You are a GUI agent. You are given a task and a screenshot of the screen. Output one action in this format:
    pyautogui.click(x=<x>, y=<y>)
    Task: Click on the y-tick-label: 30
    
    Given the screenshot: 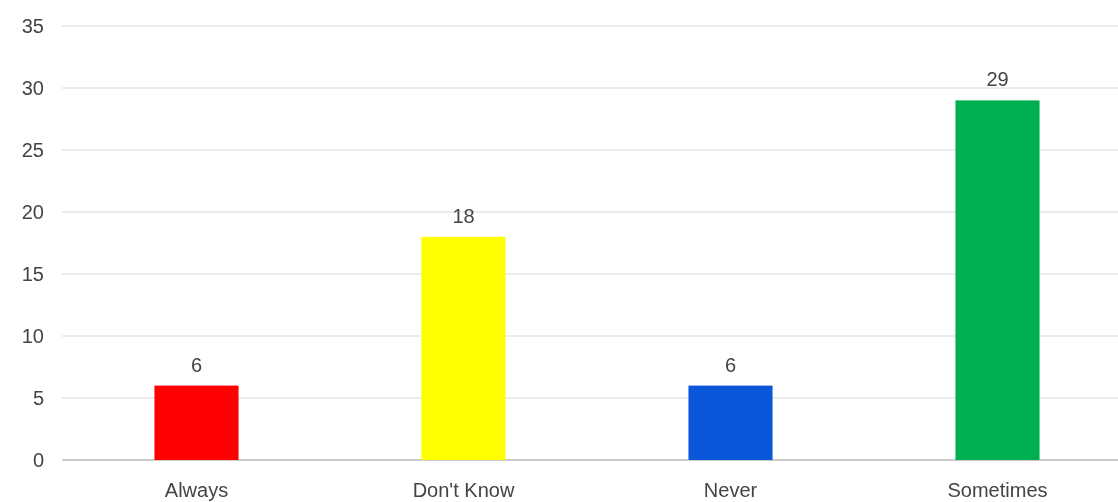 What is the action you would take?
    pyautogui.click(x=32, y=88)
    